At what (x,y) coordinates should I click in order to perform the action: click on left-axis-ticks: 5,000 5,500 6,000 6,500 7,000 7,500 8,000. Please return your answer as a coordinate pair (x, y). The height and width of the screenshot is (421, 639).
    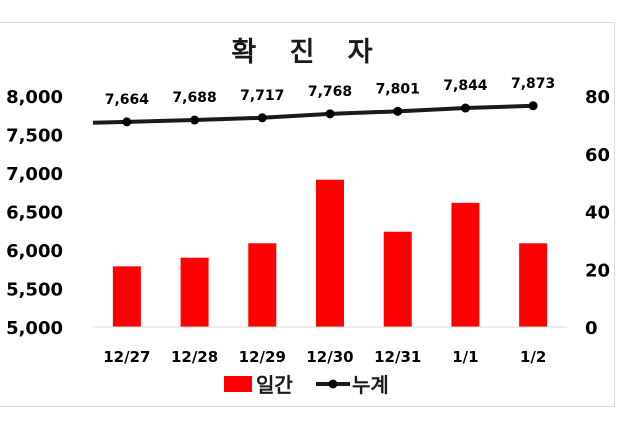
    Looking at the image, I should click on (34, 213).